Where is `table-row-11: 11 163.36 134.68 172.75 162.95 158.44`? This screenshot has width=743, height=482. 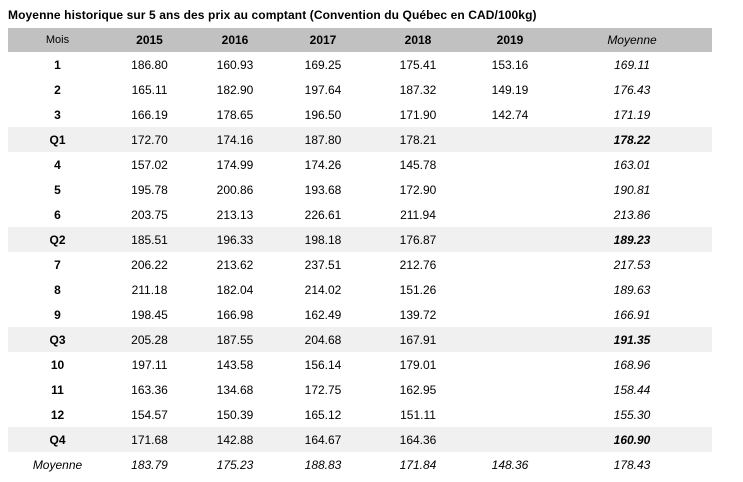
table-row-11: 11 163.36 134.68 172.75 162.95 158.44 is located at coordinates (360, 389).